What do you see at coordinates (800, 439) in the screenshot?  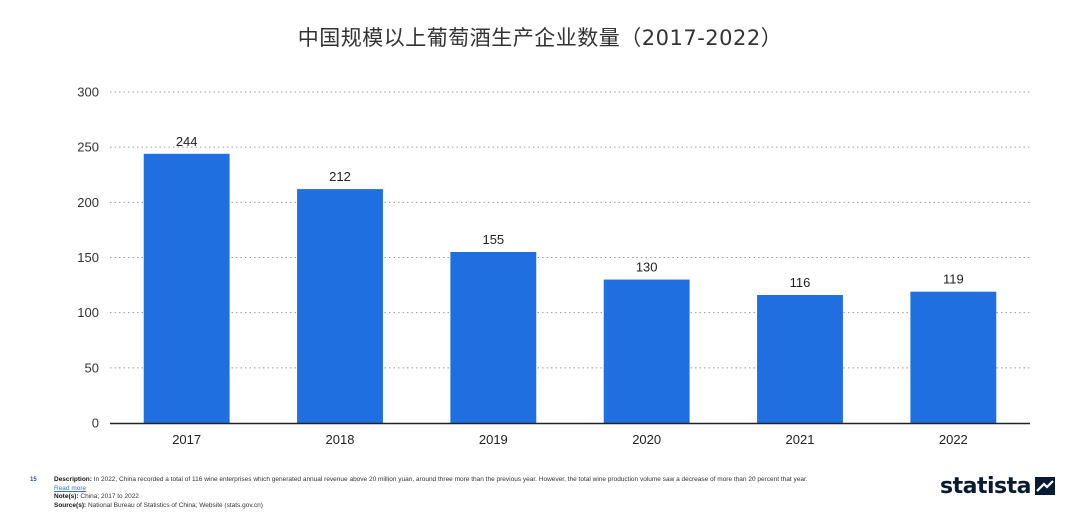 I see `x-tick-label-2021: 2021` at bounding box center [800, 439].